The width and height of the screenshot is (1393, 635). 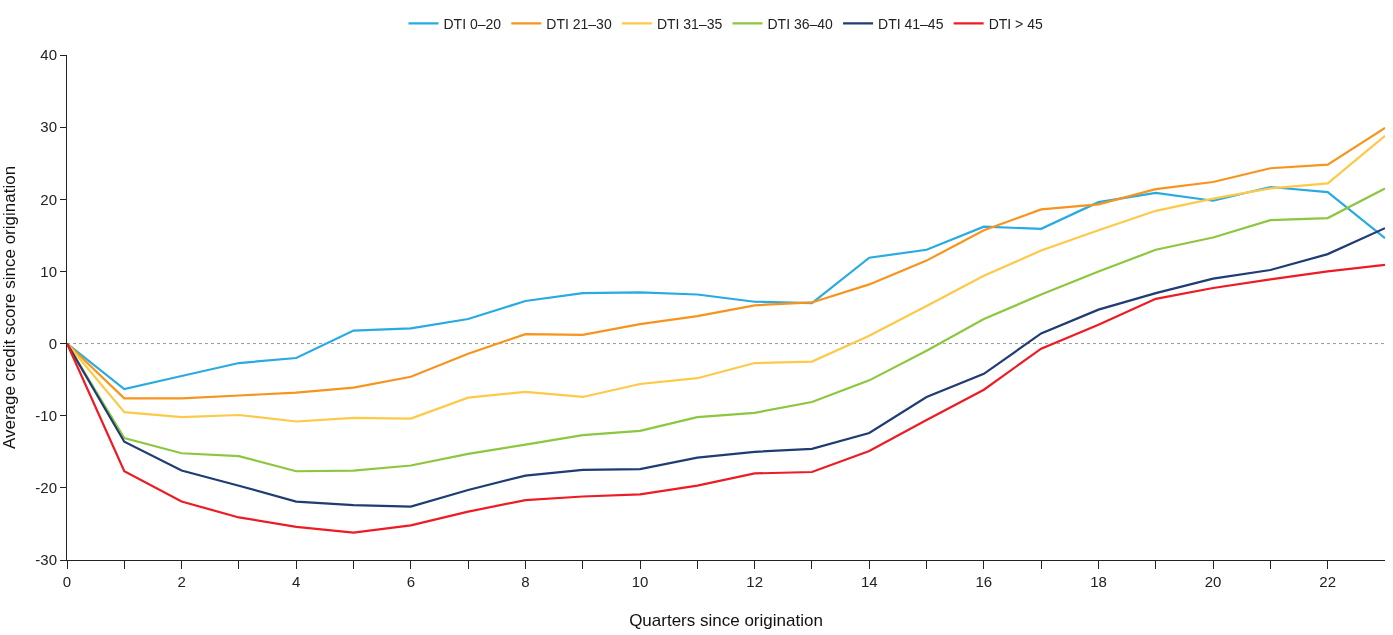 I want to click on y-tick-label: 30, so click(x=48, y=127).